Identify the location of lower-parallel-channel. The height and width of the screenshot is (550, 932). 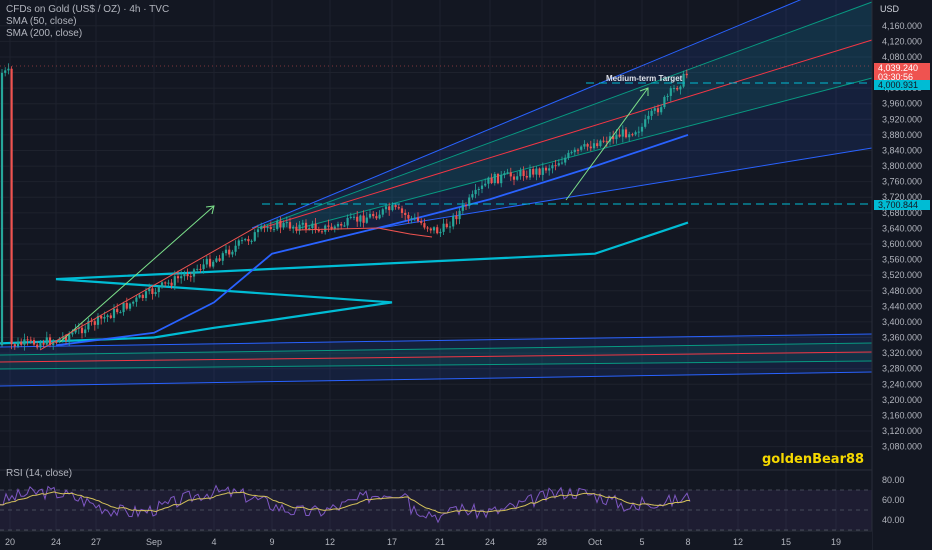
(436, 360).